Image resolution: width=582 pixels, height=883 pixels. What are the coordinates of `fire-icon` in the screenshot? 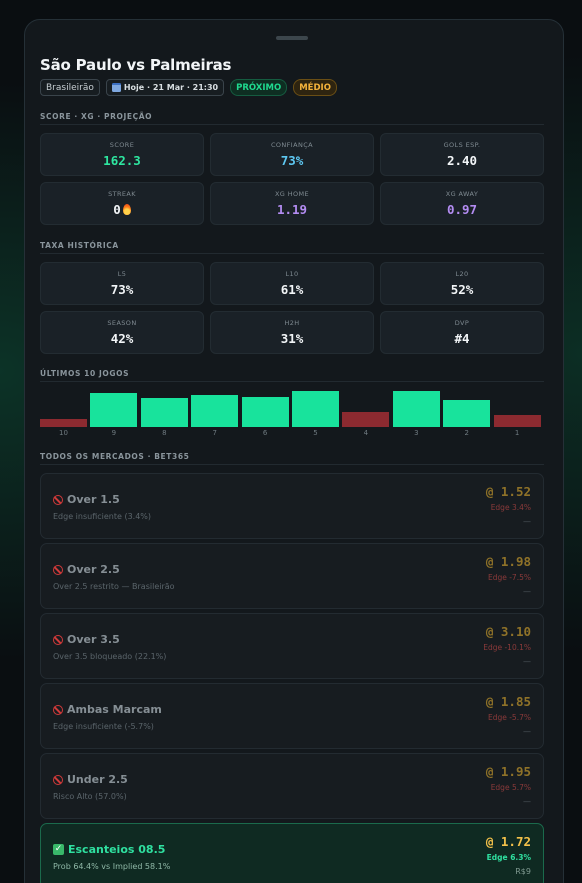 It's located at (126, 209).